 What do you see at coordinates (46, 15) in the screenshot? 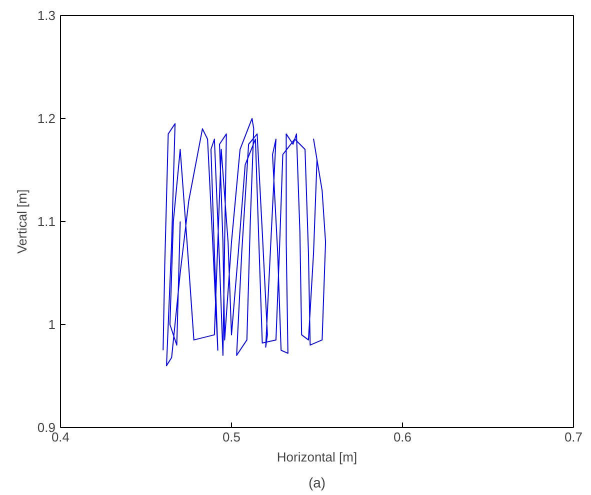
I see `y-tick-label: 1.3` at bounding box center [46, 15].